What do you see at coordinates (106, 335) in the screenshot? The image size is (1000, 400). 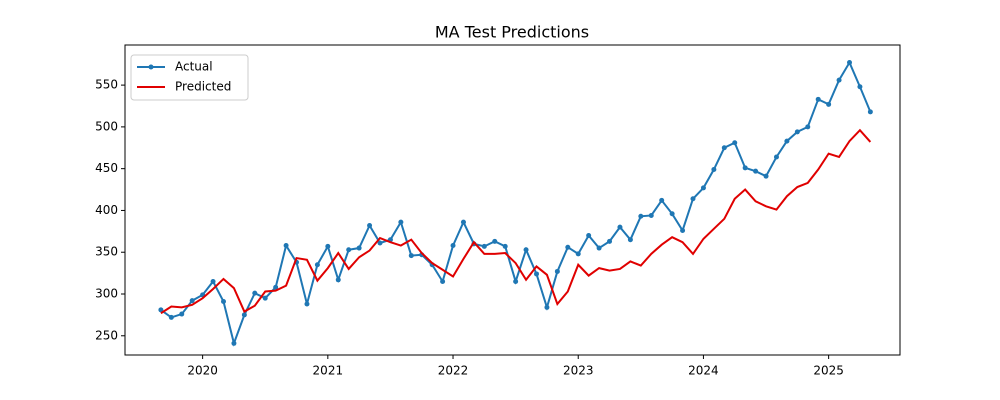 I see `y-tick-label: 250` at bounding box center [106, 335].